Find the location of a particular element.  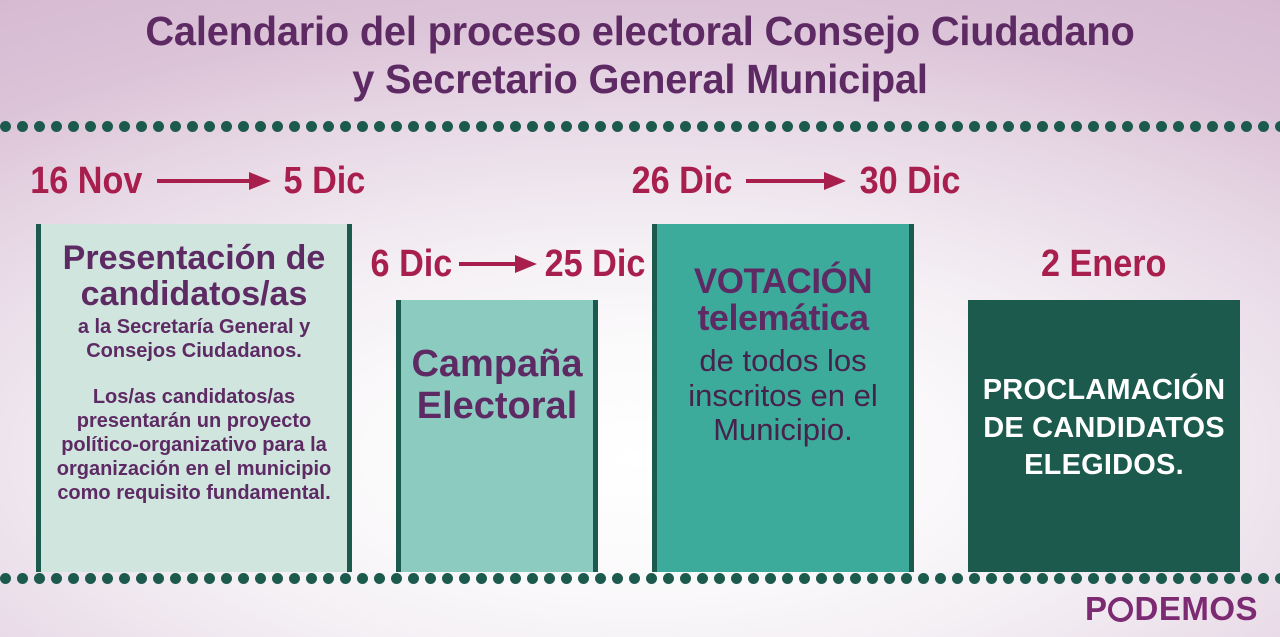

date-range-1: 16 Nov 5 Dic is located at coordinates (194, 181).